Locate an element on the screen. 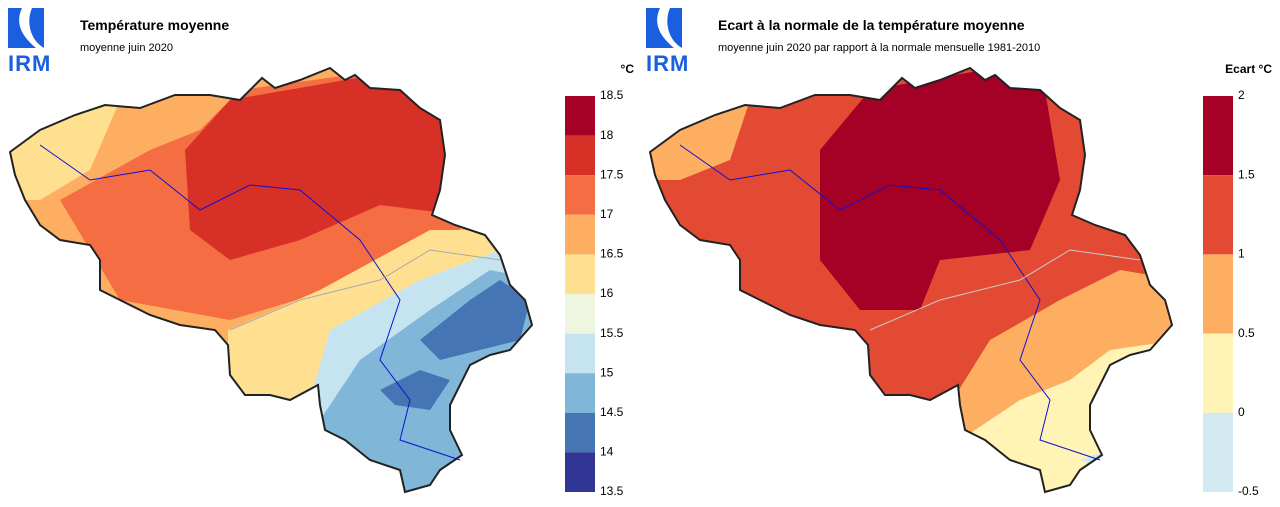 The width and height of the screenshot is (1280, 507). legend-tick-label: 1 is located at coordinates (1241, 254).